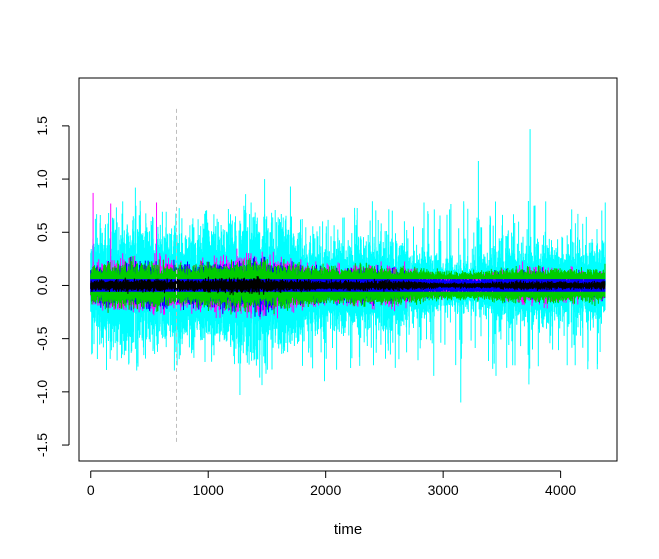 This screenshot has width=659, height=559. Describe the element at coordinates (42, 392) in the screenshot. I see `y-tick-label: -1.0` at that location.